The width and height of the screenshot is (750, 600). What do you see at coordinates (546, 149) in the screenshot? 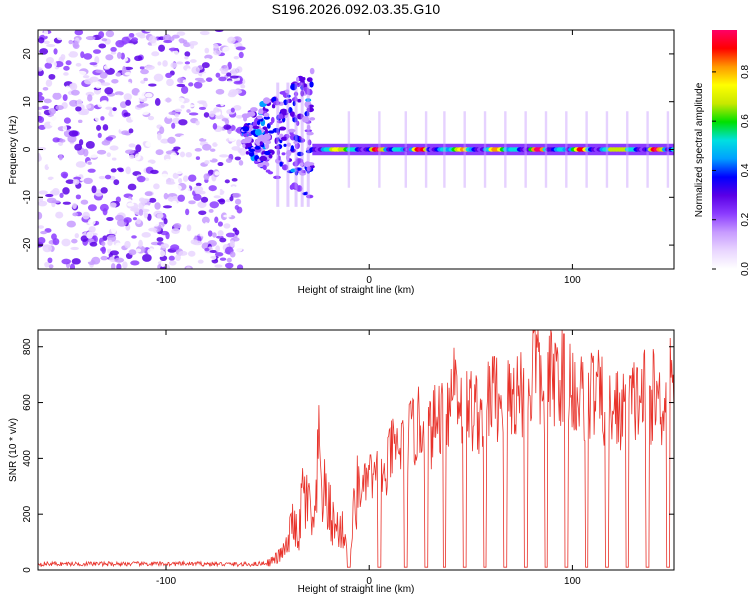
I see `spectrogram-dropout-streak` at bounding box center [546, 149].